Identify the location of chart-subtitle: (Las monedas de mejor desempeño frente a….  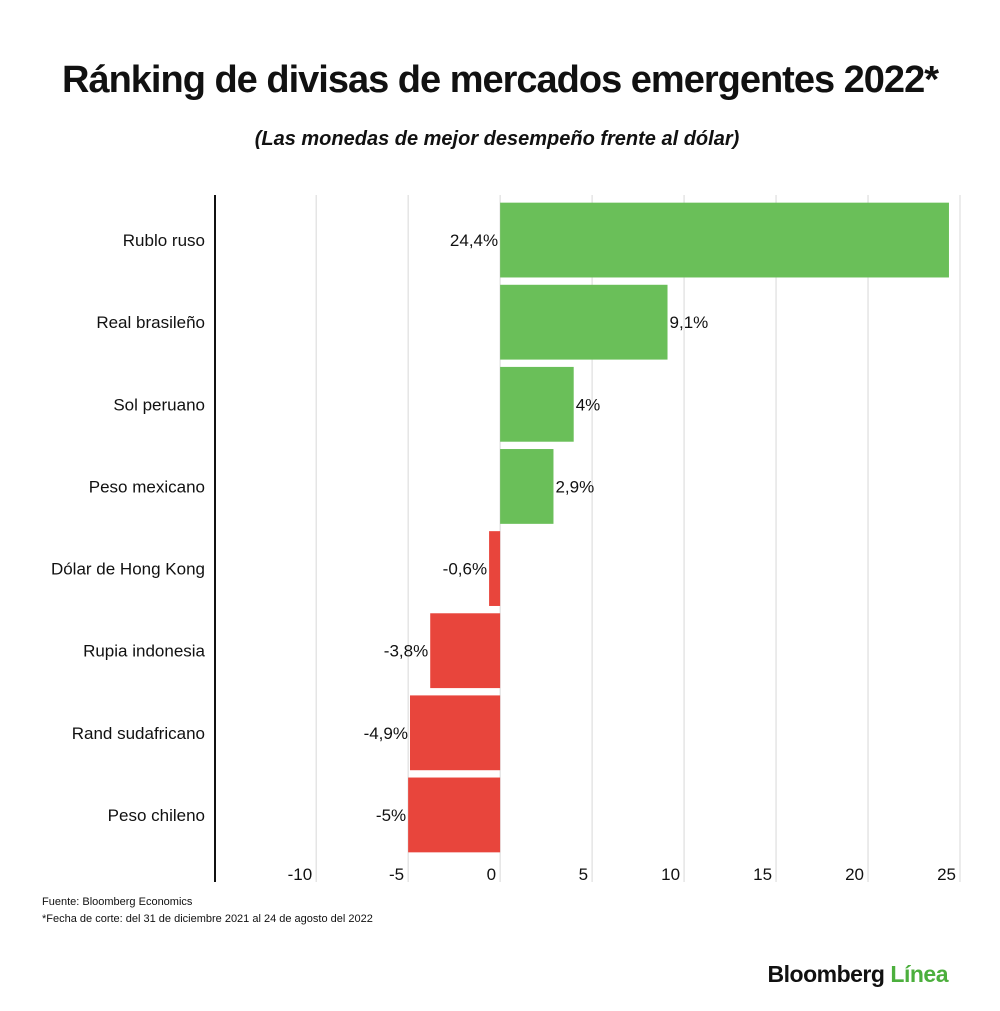
(497, 139).